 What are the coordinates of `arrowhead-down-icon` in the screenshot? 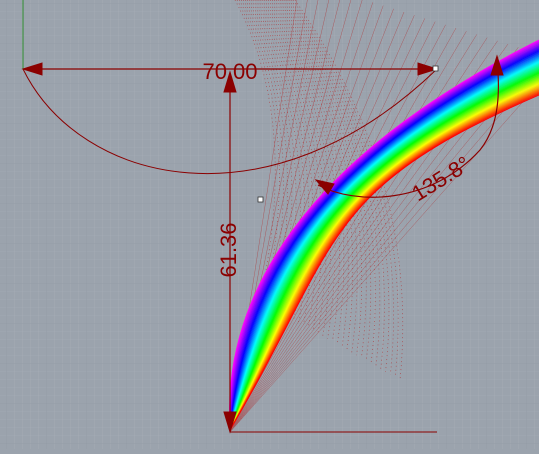 It's located at (230, 422).